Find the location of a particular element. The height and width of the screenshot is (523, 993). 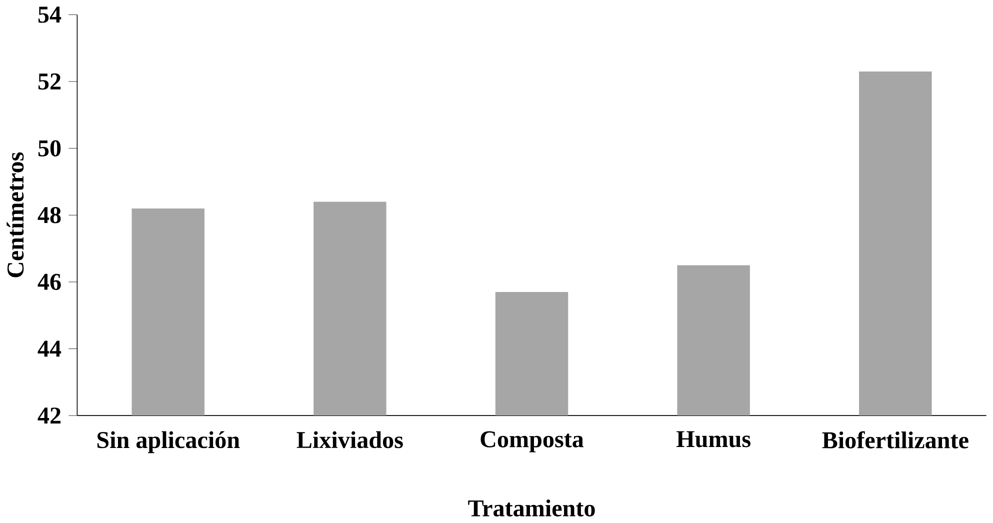

x-tick-label: Humus is located at coordinates (713, 439).